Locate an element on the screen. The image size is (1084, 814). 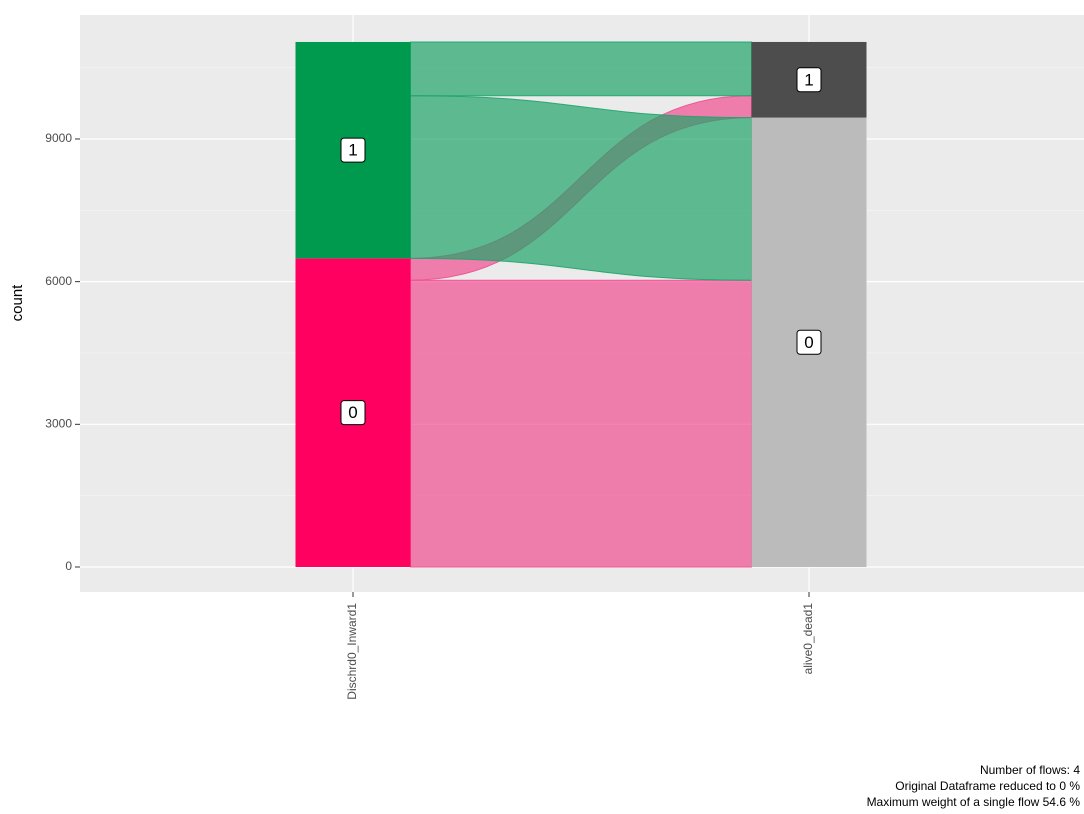
x-tick-label: alive0_dead1 is located at coordinates (808, 639).